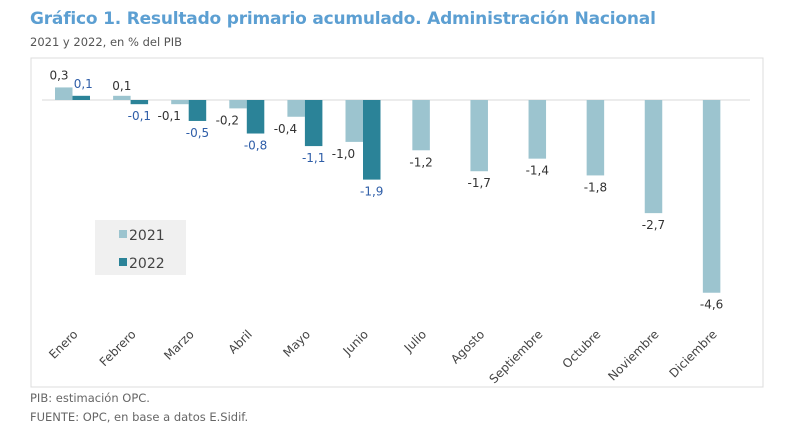  Describe the element at coordinates (479, 136) in the screenshot. I see `bar-2021-agosto` at that location.